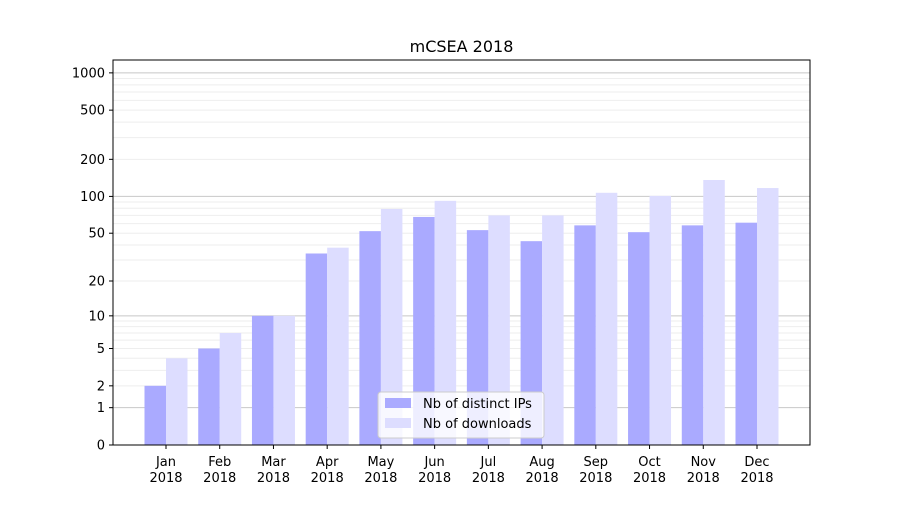  I want to click on x-tick-label: Jul, so click(488, 462).